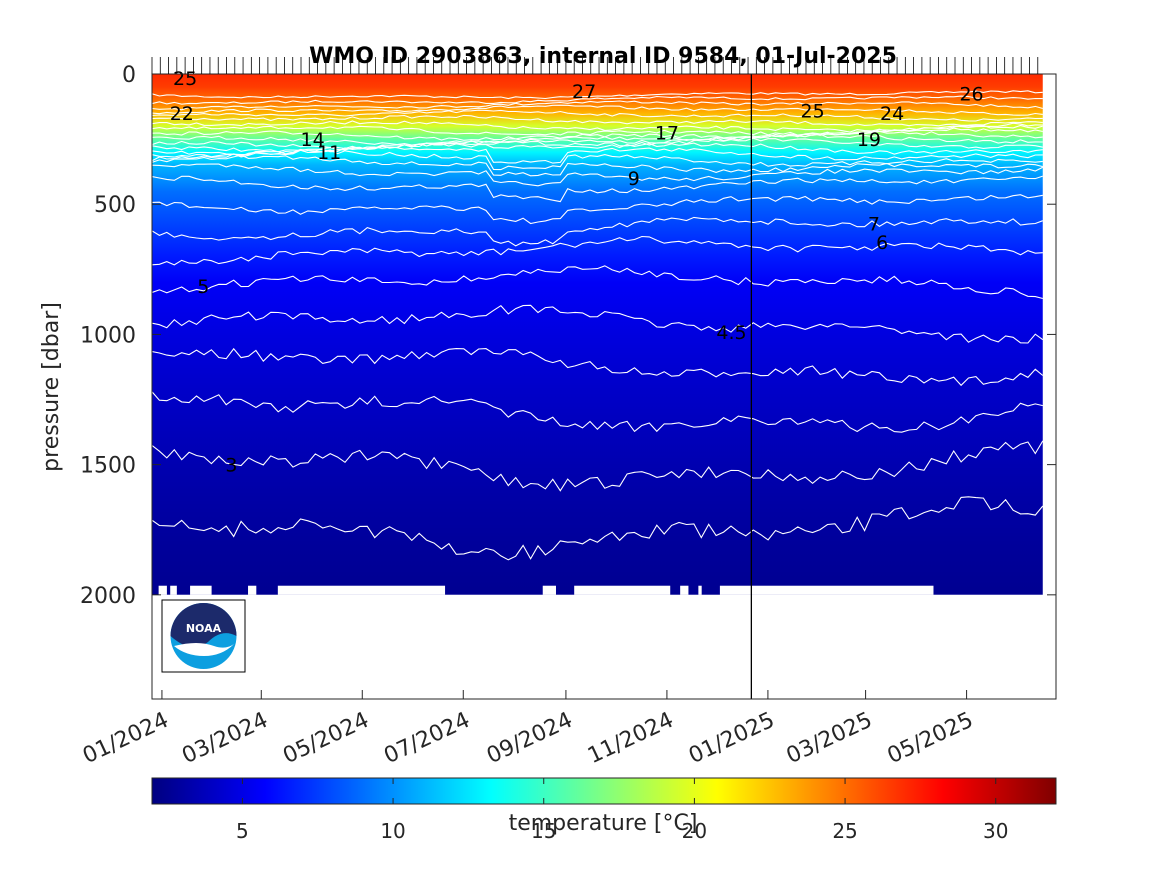 The image size is (1167, 875). I want to click on colorbar, so click(604, 791).